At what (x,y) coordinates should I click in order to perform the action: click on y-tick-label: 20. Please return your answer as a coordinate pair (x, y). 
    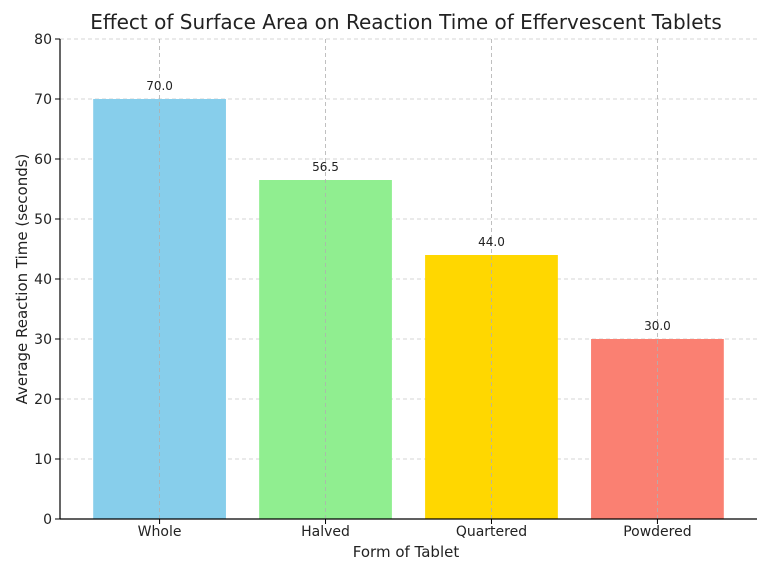
    Looking at the image, I should click on (43, 400).